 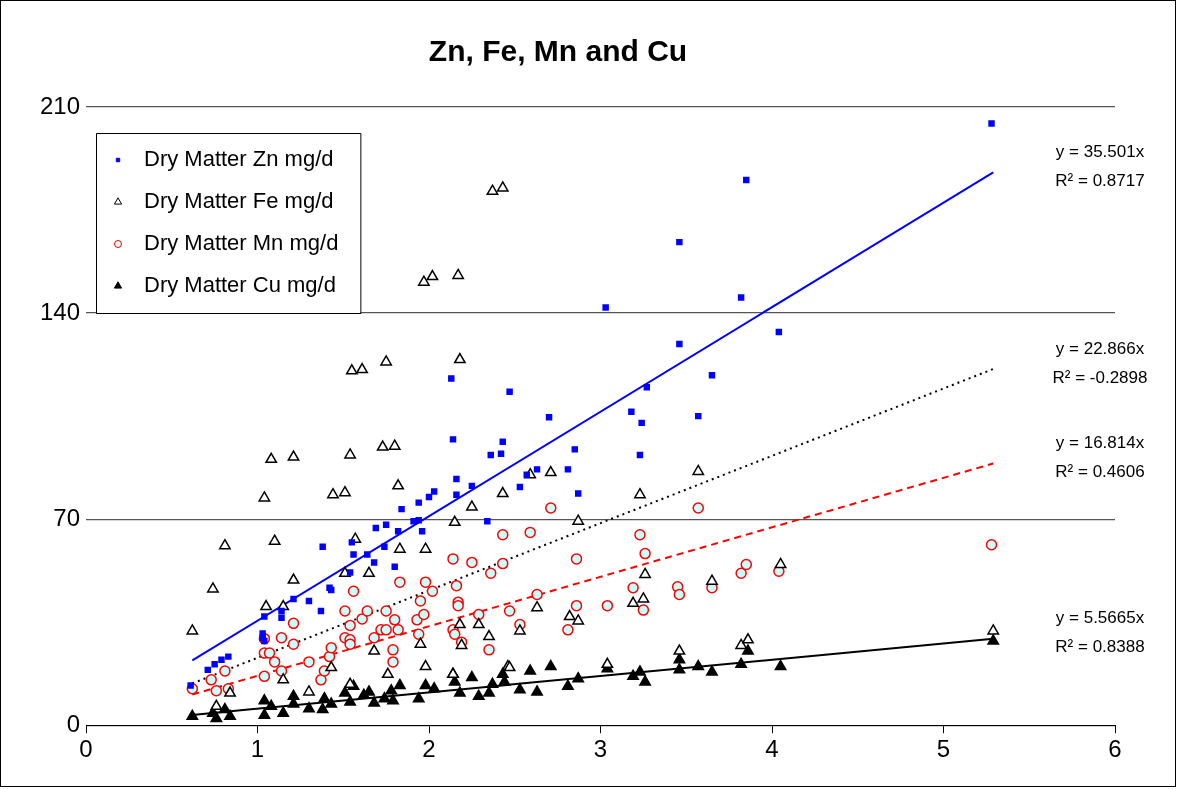 I want to click on legend-label: Dry Matter Mn mg/d, so click(x=241, y=243).